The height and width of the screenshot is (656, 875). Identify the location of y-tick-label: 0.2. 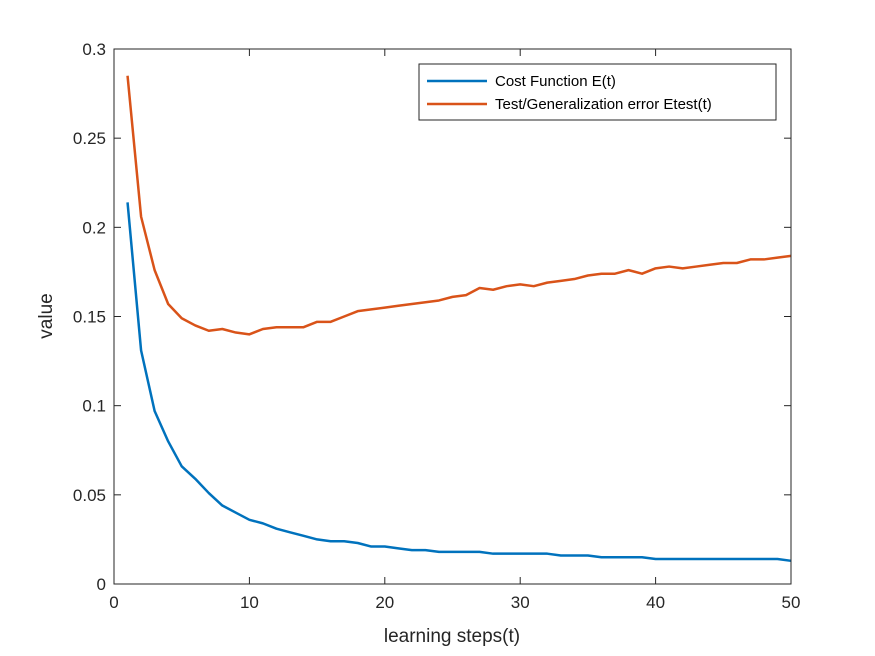
(94, 227).